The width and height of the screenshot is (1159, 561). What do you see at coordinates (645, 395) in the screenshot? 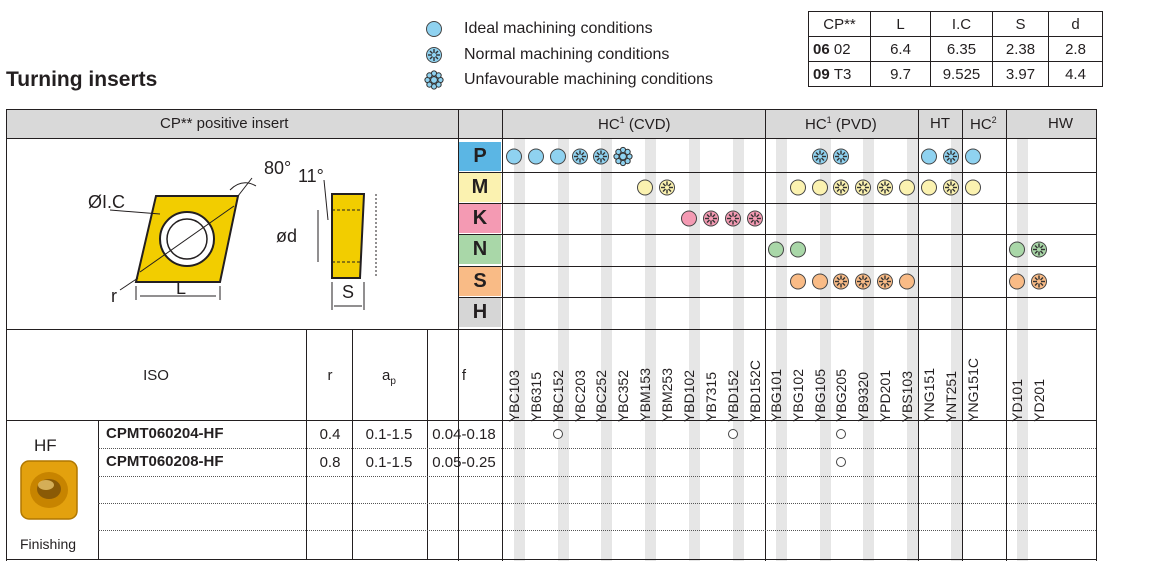
I see `grade-label: YBM153` at bounding box center [645, 395].